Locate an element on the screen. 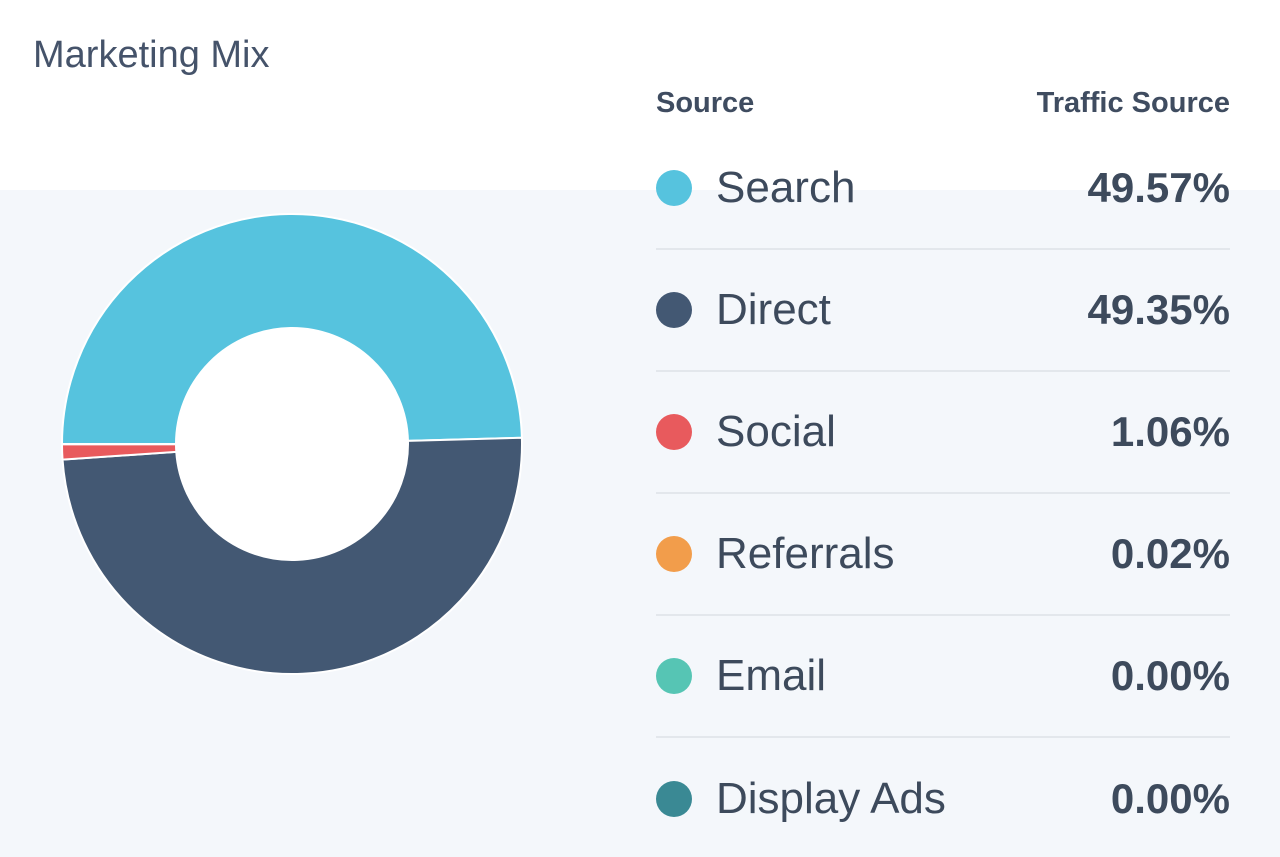  legend-row-left: Social is located at coordinates (746, 432).